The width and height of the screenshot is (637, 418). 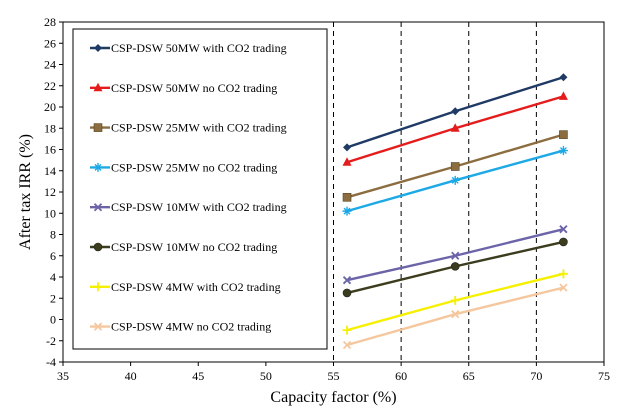 What do you see at coordinates (53, 235) in the screenshot?
I see `y-tick-label-6: 8` at bounding box center [53, 235].